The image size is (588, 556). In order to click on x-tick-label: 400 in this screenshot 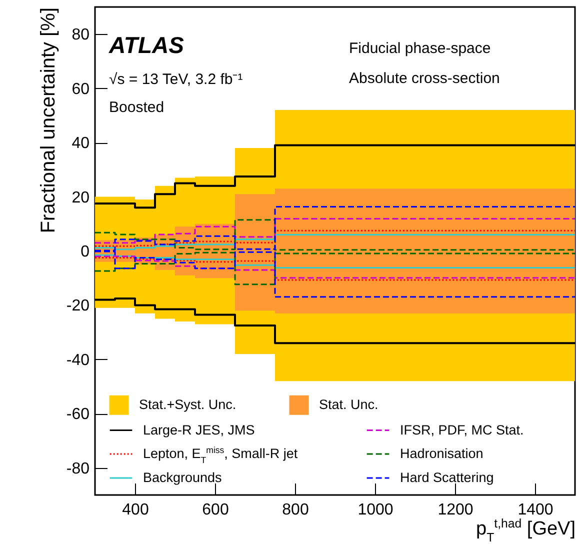, I will do `click(135, 510)`.